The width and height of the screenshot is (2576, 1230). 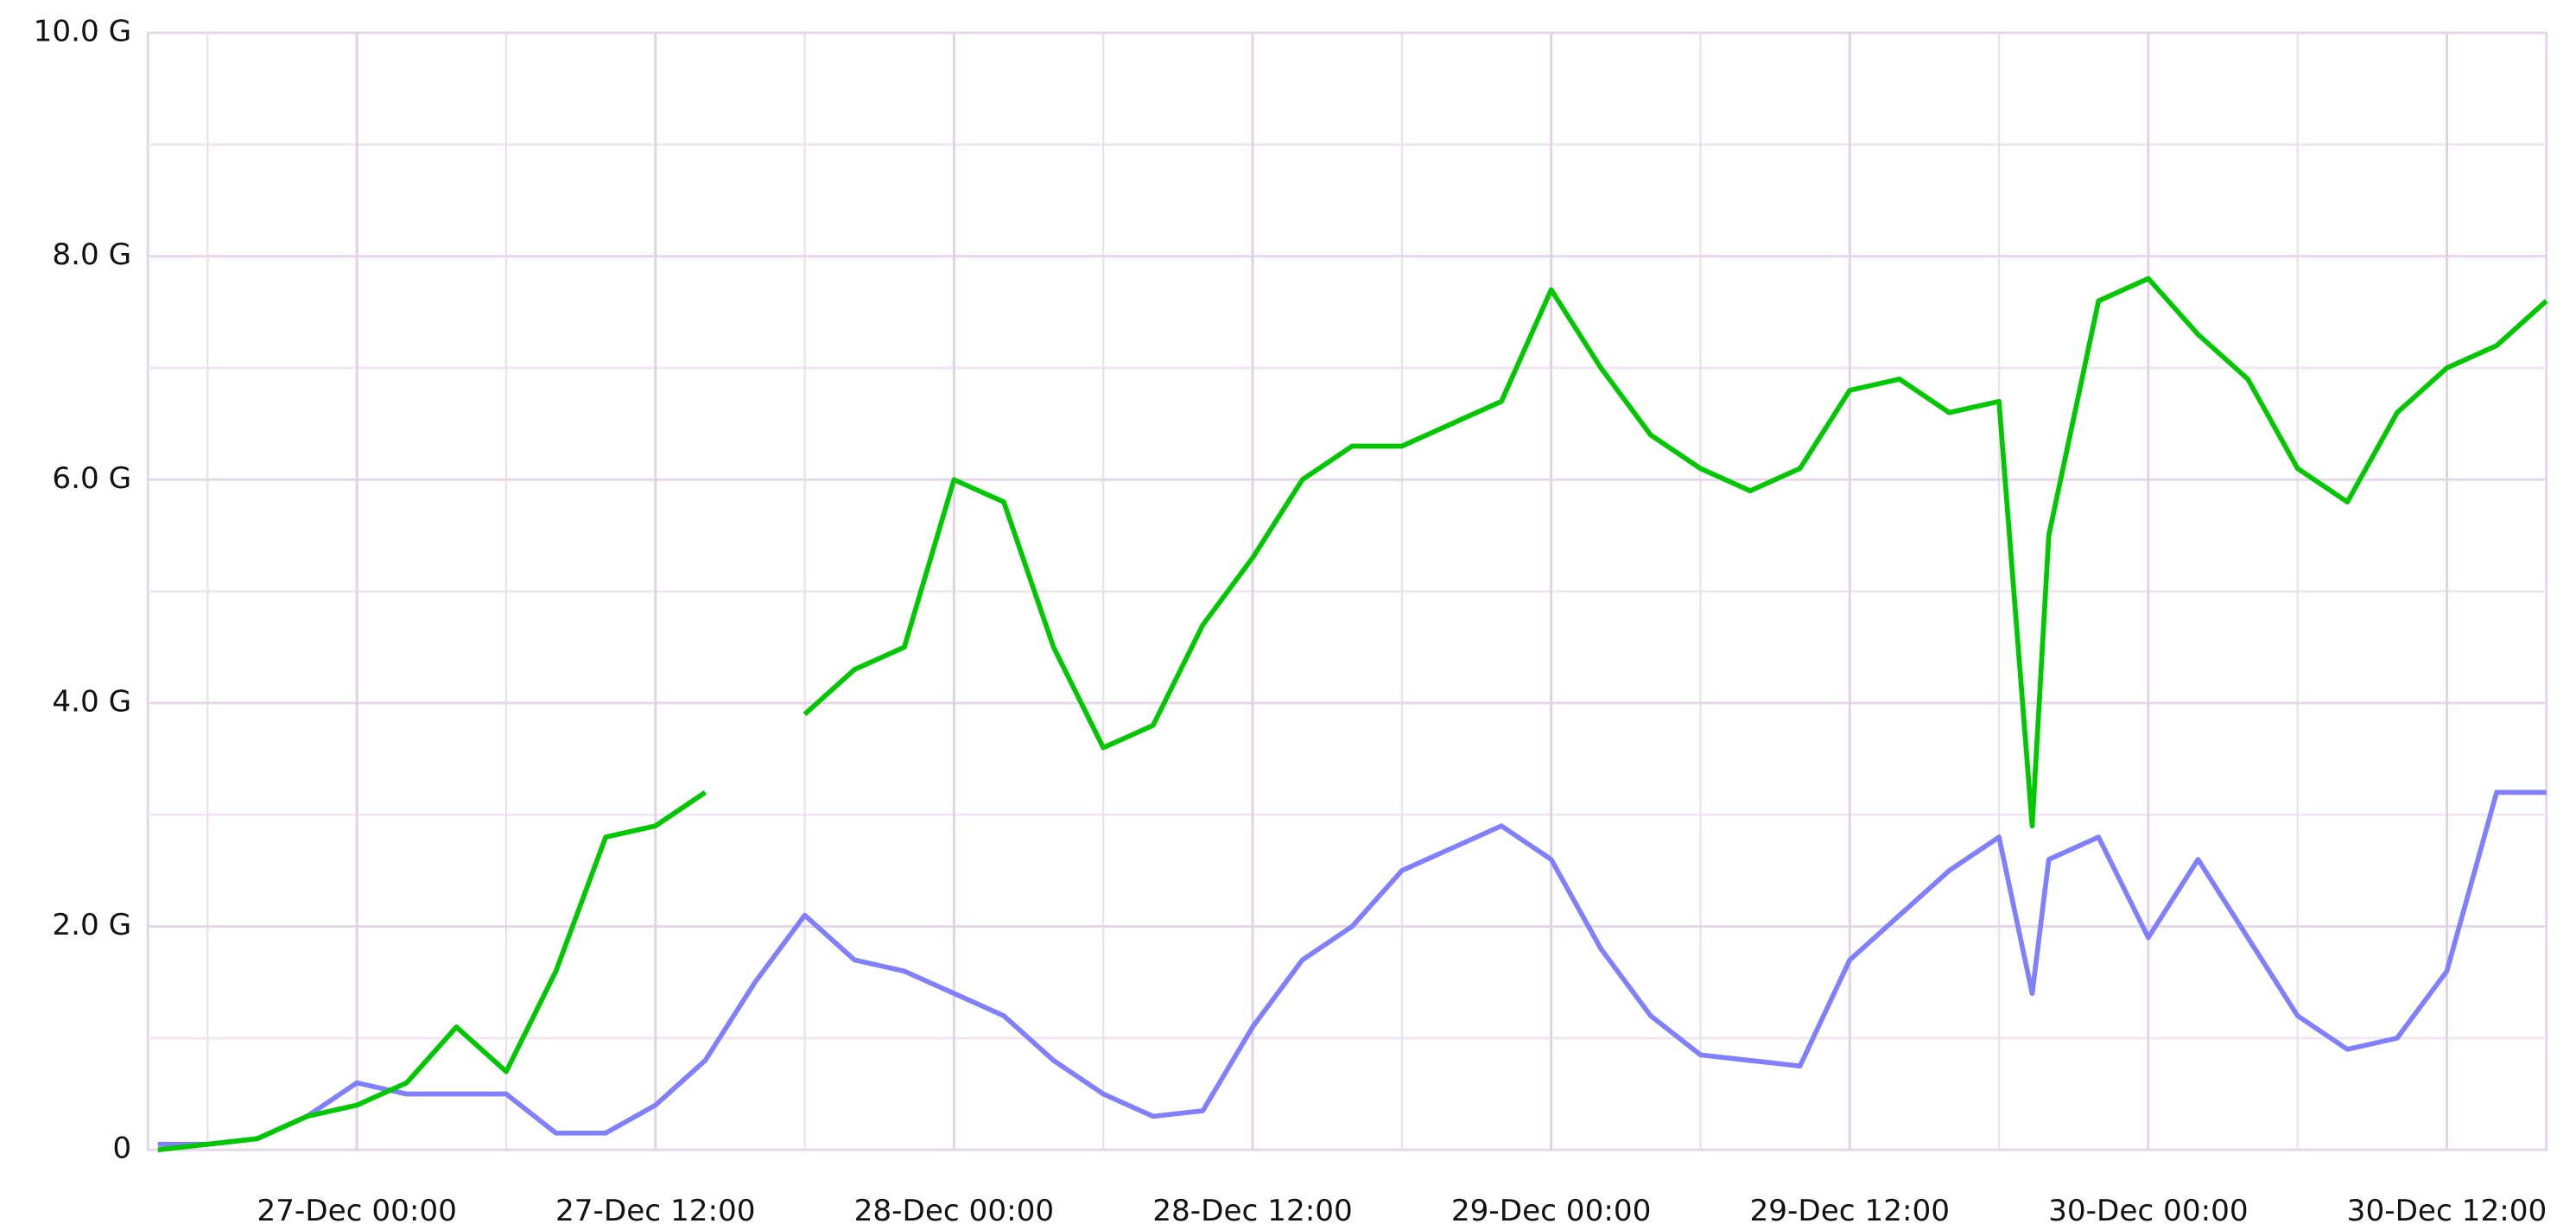 What do you see at coordinates (432, 971) in the screenshot?
I see `data-line` at bounding box center [432, 971].